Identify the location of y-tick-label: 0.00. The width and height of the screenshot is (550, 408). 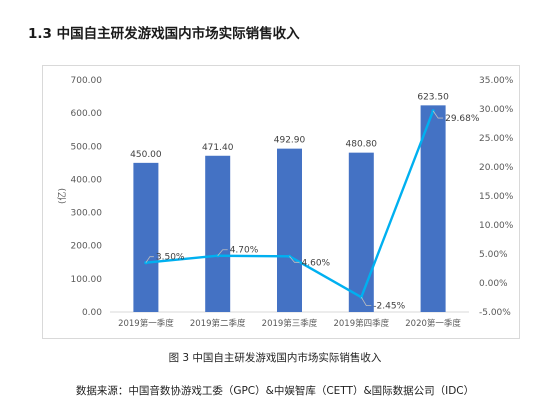
(92, 313).